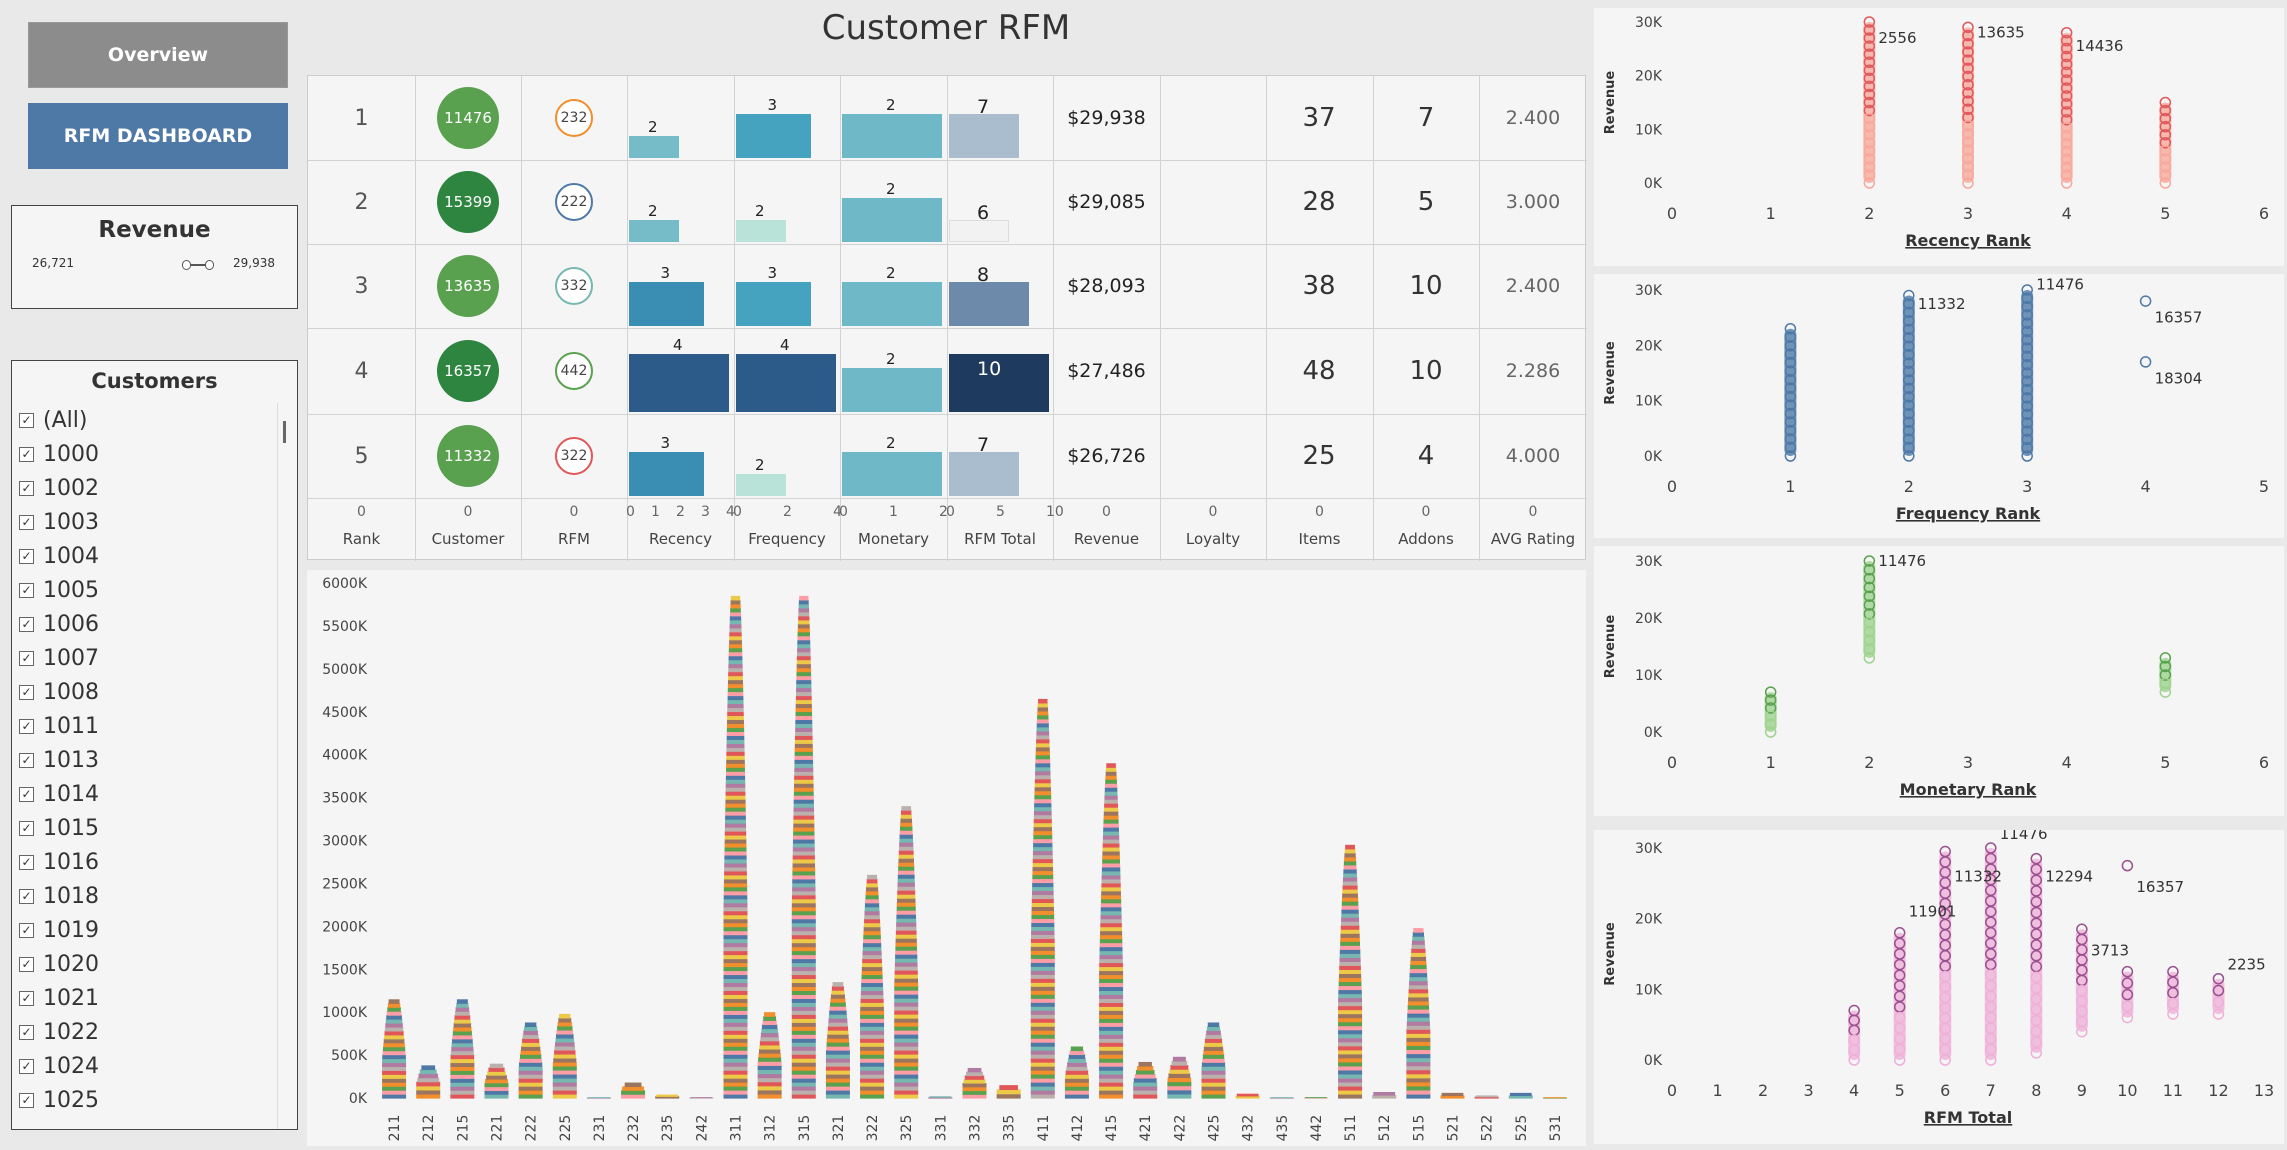 This screenshot has width=2287, height=1150. What do you see at coordinates (149, 828) in the screenshot?
I see `customer-checkbox-item: ✓ 1015` at bounding box center [149, 828].